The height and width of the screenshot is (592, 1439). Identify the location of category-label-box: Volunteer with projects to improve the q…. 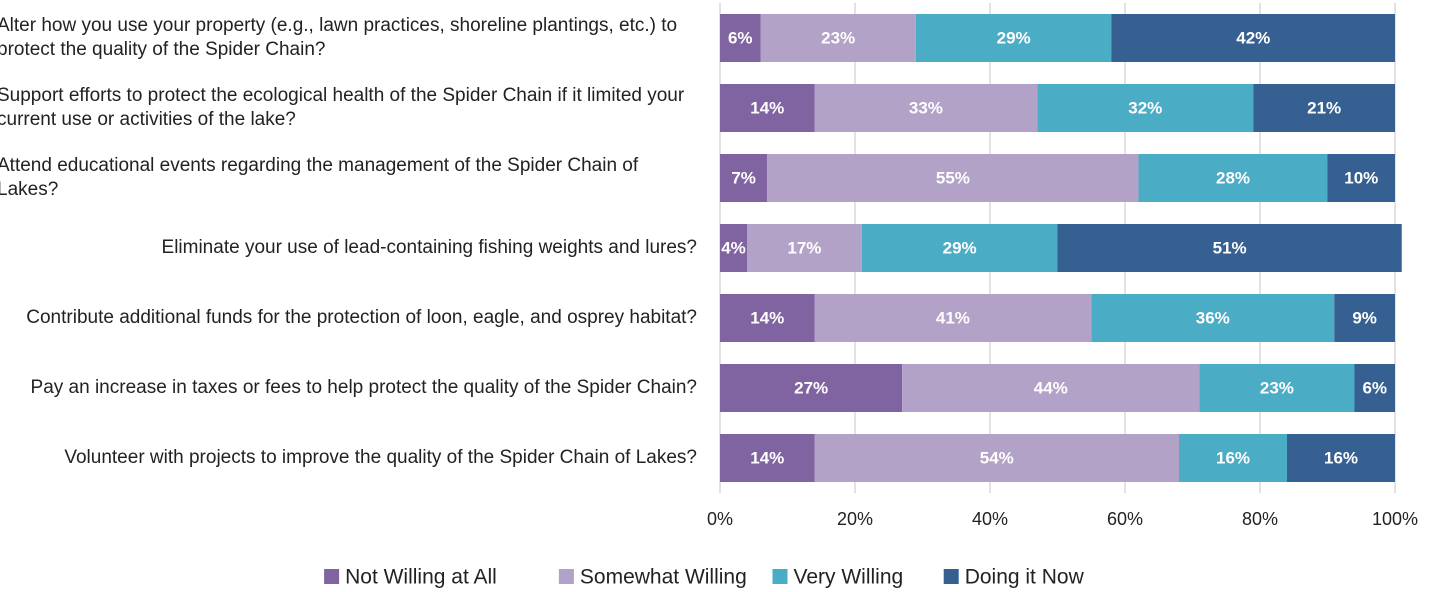
(348, 458).